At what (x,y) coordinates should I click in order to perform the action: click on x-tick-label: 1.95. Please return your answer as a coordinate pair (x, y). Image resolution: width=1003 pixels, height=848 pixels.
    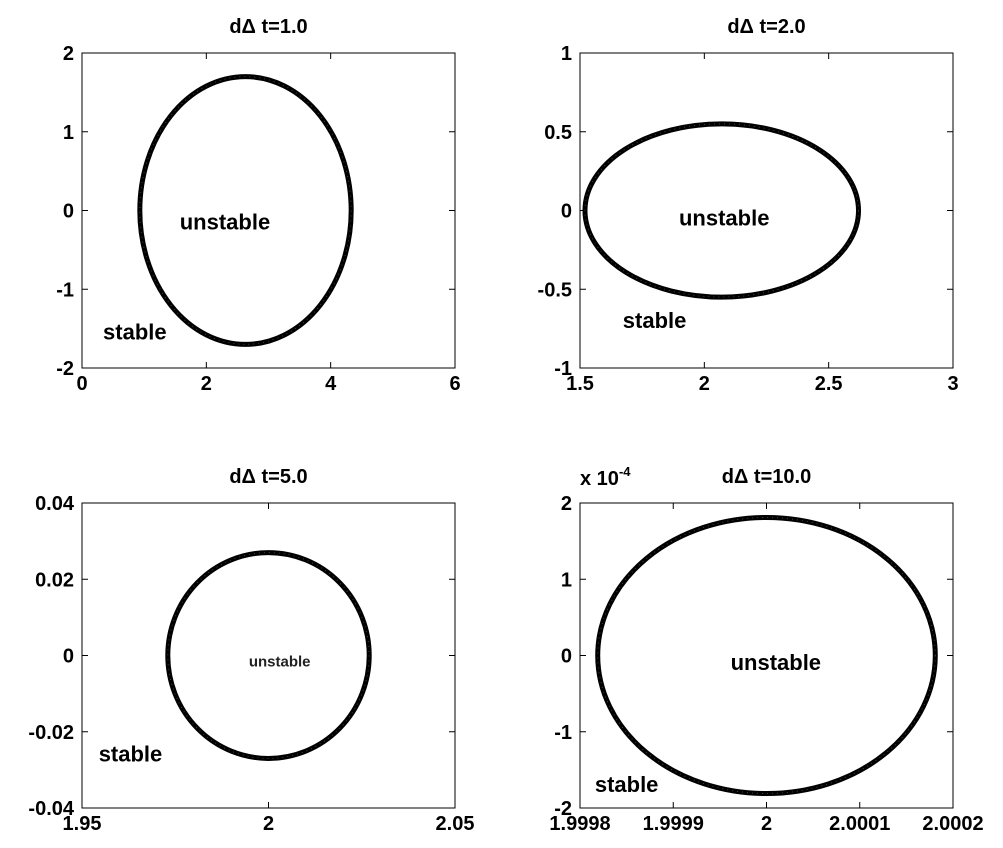
    Looking at the image, I should click on (82, 824).